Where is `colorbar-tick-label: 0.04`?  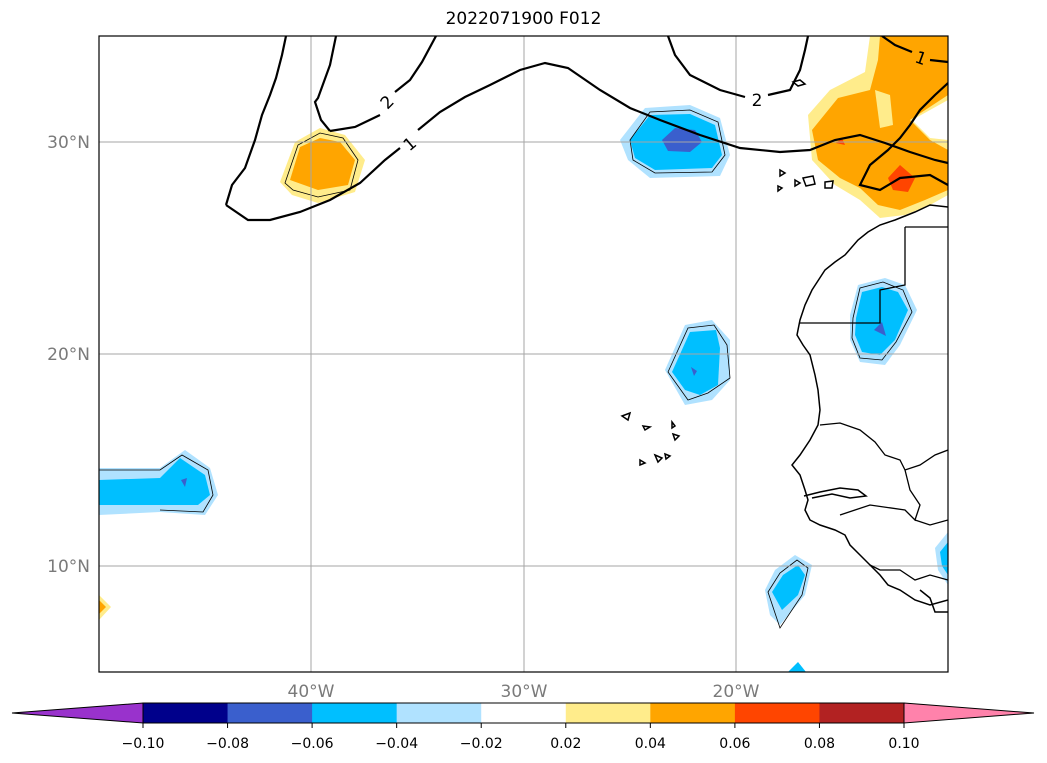 colorbar-tick-label: 0.04 is located at coordinates (650, 744).